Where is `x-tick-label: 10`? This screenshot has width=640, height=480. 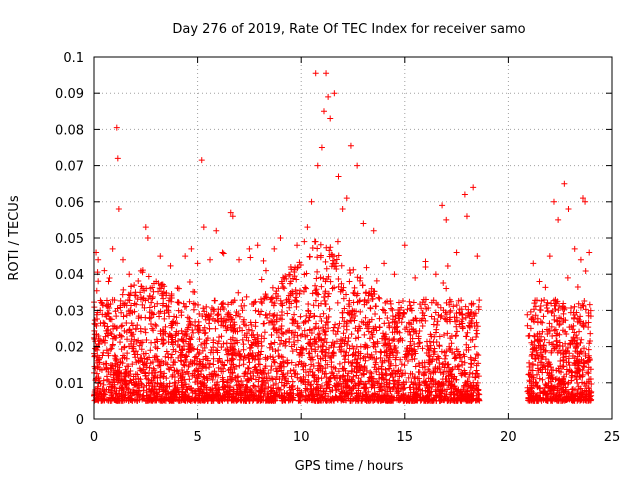 x-tick-label: 10 is located at coordinates (301, 437).